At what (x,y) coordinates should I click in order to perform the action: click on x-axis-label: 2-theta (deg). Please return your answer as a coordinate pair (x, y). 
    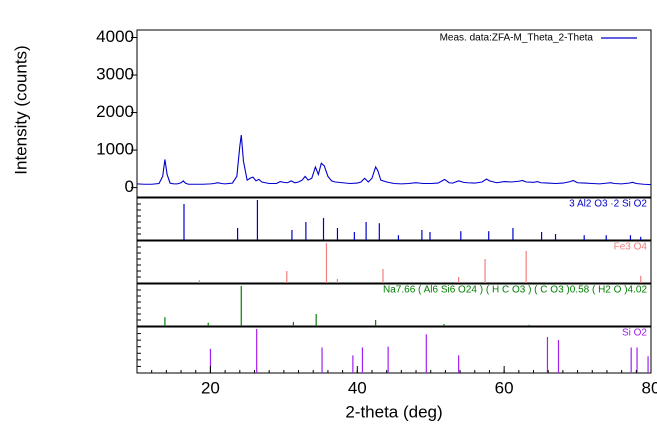
    Looking at the image, I should click on (393, 411).